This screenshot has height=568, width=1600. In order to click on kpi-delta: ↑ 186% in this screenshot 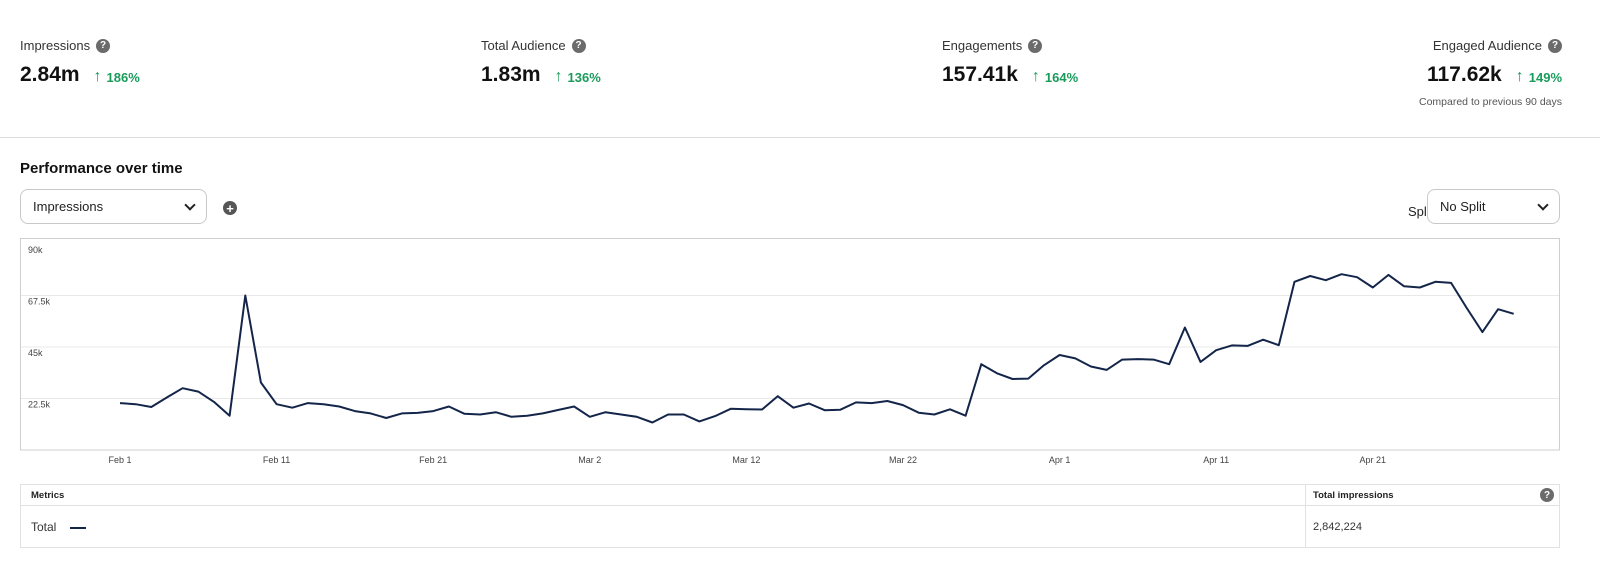, I will do `click(116, 76)`.